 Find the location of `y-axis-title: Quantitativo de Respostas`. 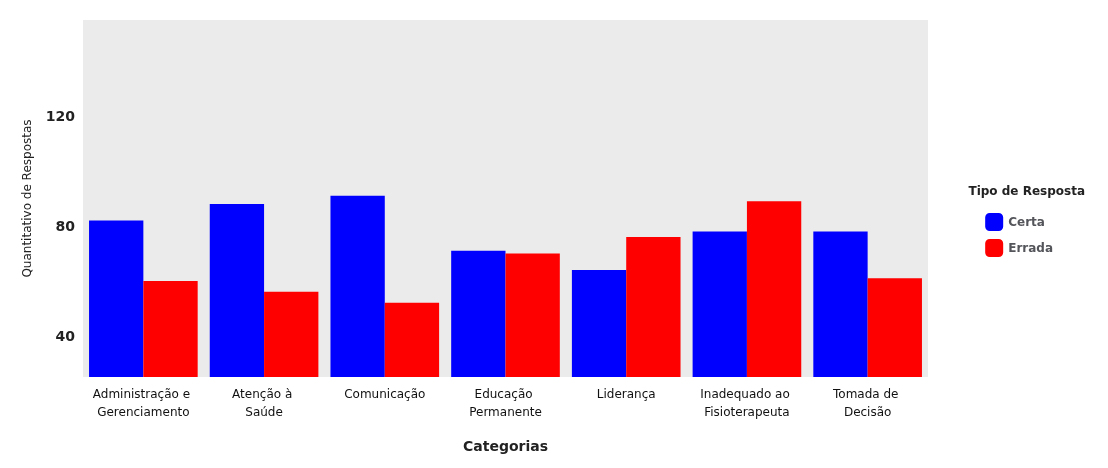

y-axis-title: Quantitativo de Respostas is located at coordinates (27, 198).